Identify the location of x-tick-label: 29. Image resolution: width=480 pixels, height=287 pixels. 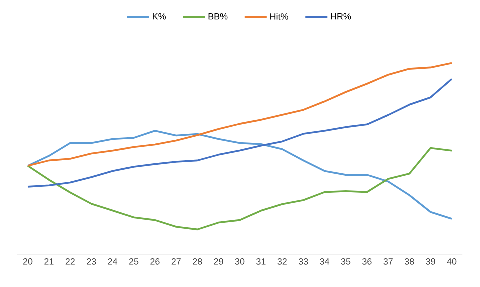
(219, 261).